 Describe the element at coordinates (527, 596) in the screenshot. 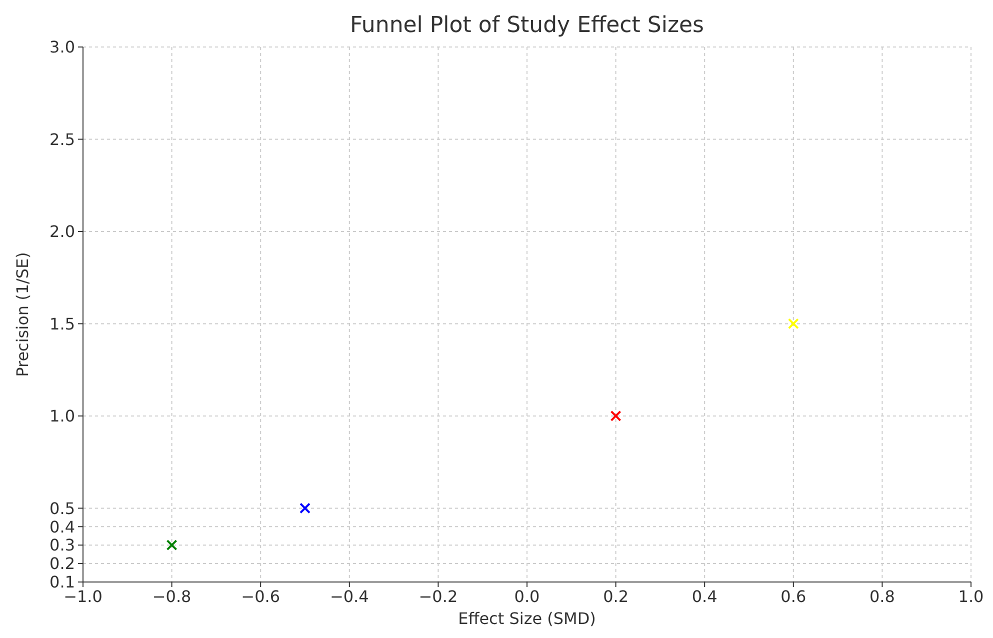

I see `x-tick-label: 0.0` at that location.